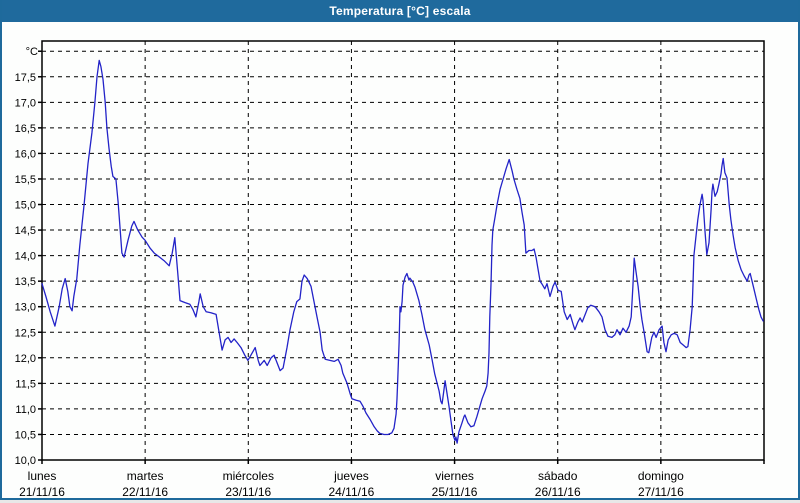 The height and width of the screenshot is (503, 800). What do you see at coordinates (25, 78) in the screenshot?
I see `y-tick-label: 17,5` at bounding box center [25, 78].